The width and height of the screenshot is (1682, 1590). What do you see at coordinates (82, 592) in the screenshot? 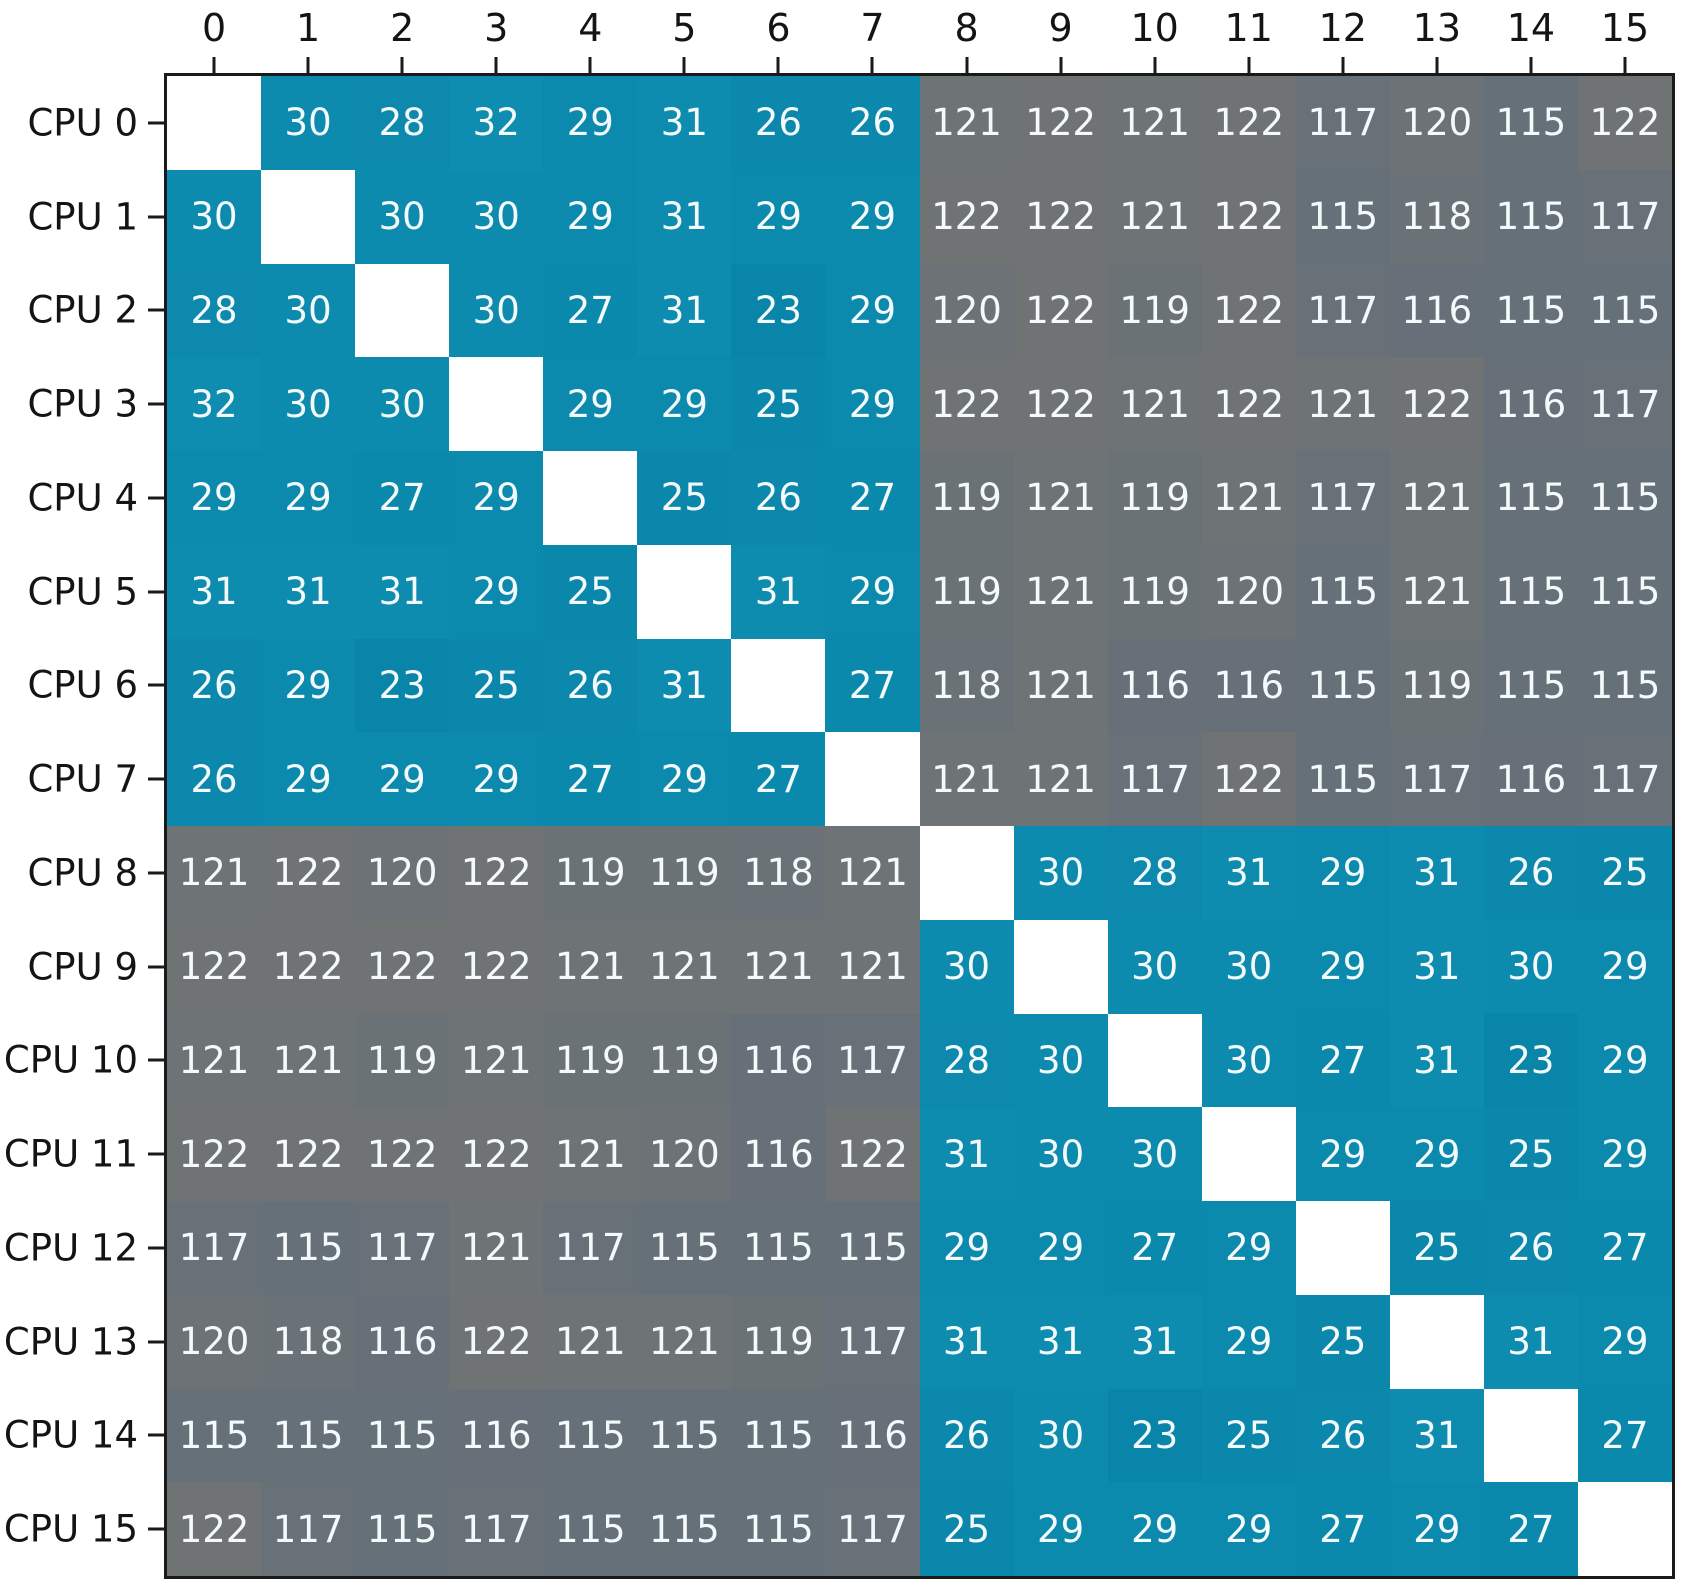
I see `y-tick-label: CPU 5` at bounding box center [82, 592].